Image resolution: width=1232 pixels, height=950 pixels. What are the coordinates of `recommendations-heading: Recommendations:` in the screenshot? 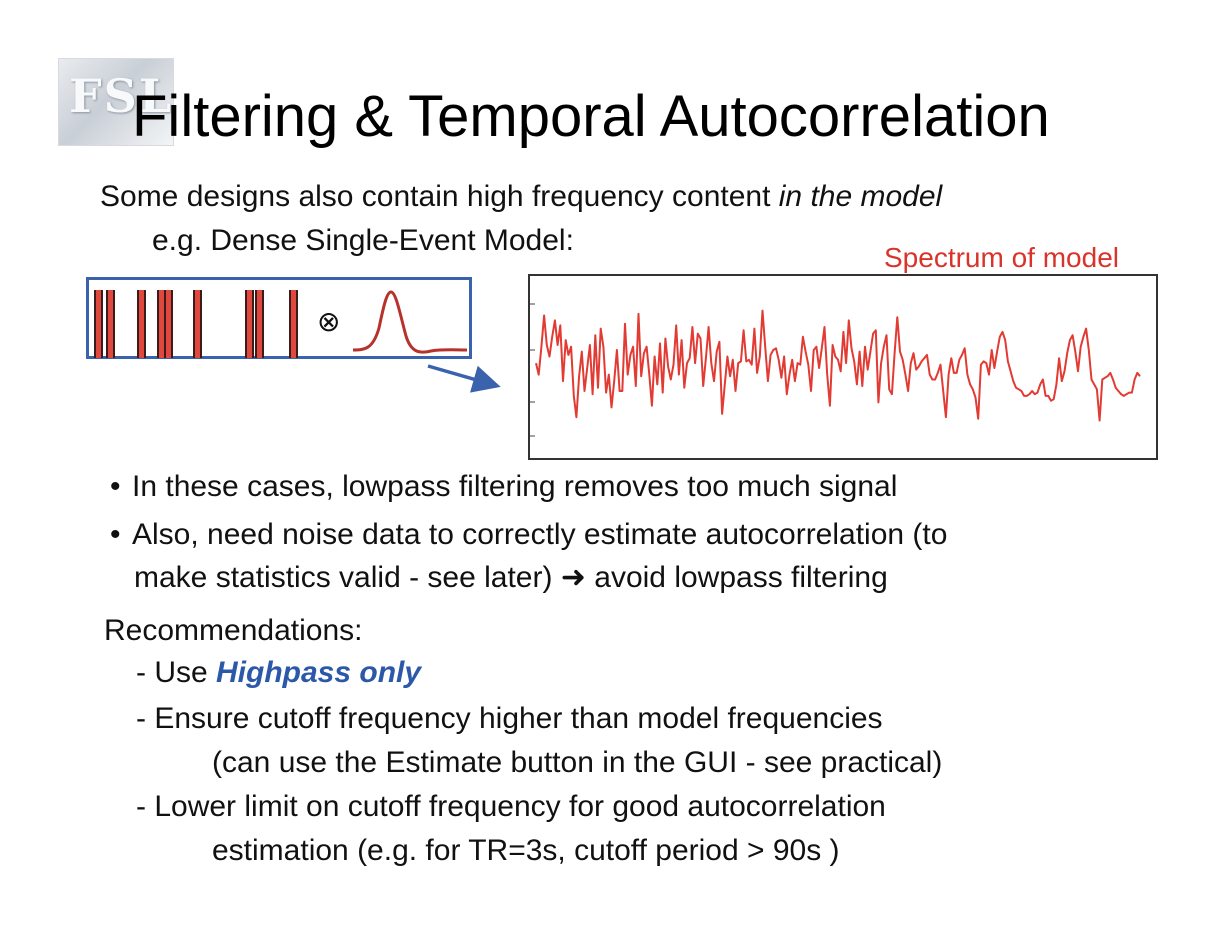 It's located at (233, 630).